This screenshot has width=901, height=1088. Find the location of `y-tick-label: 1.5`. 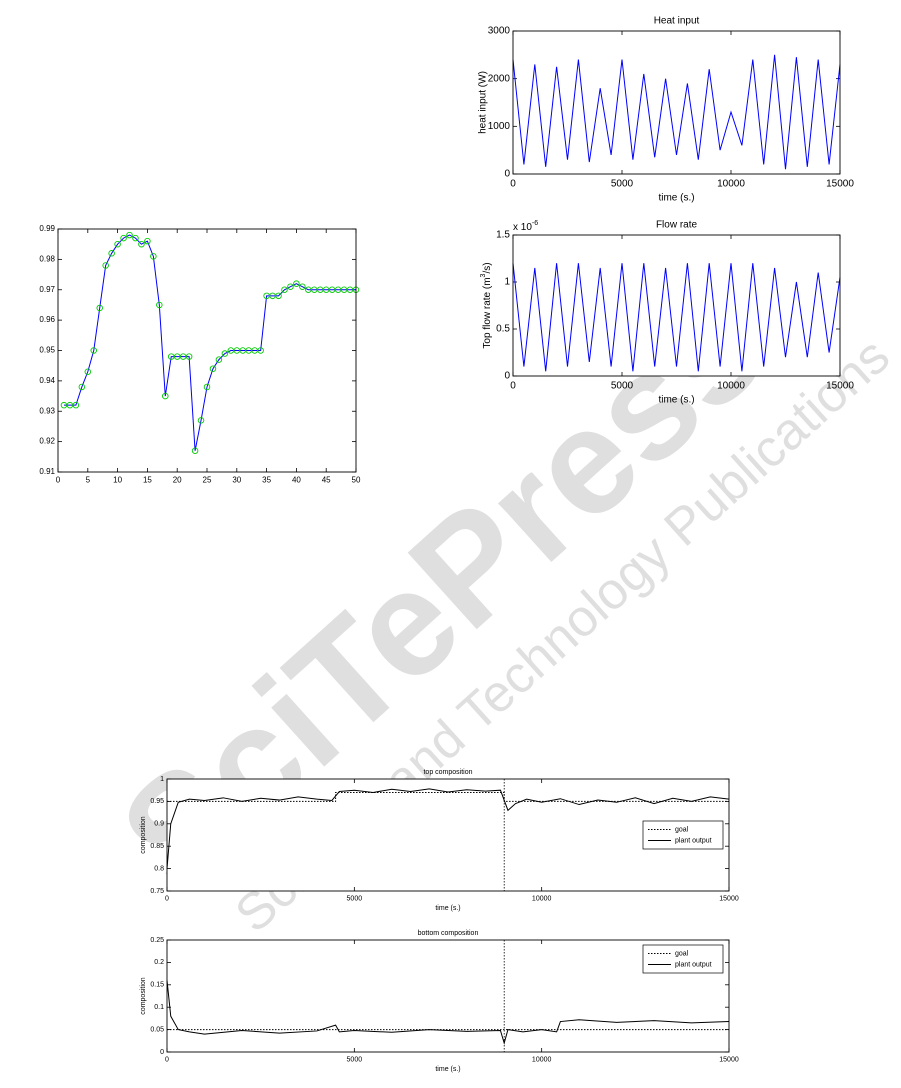

y-tick-label: 1.5 is located at coordinates (503, 235).